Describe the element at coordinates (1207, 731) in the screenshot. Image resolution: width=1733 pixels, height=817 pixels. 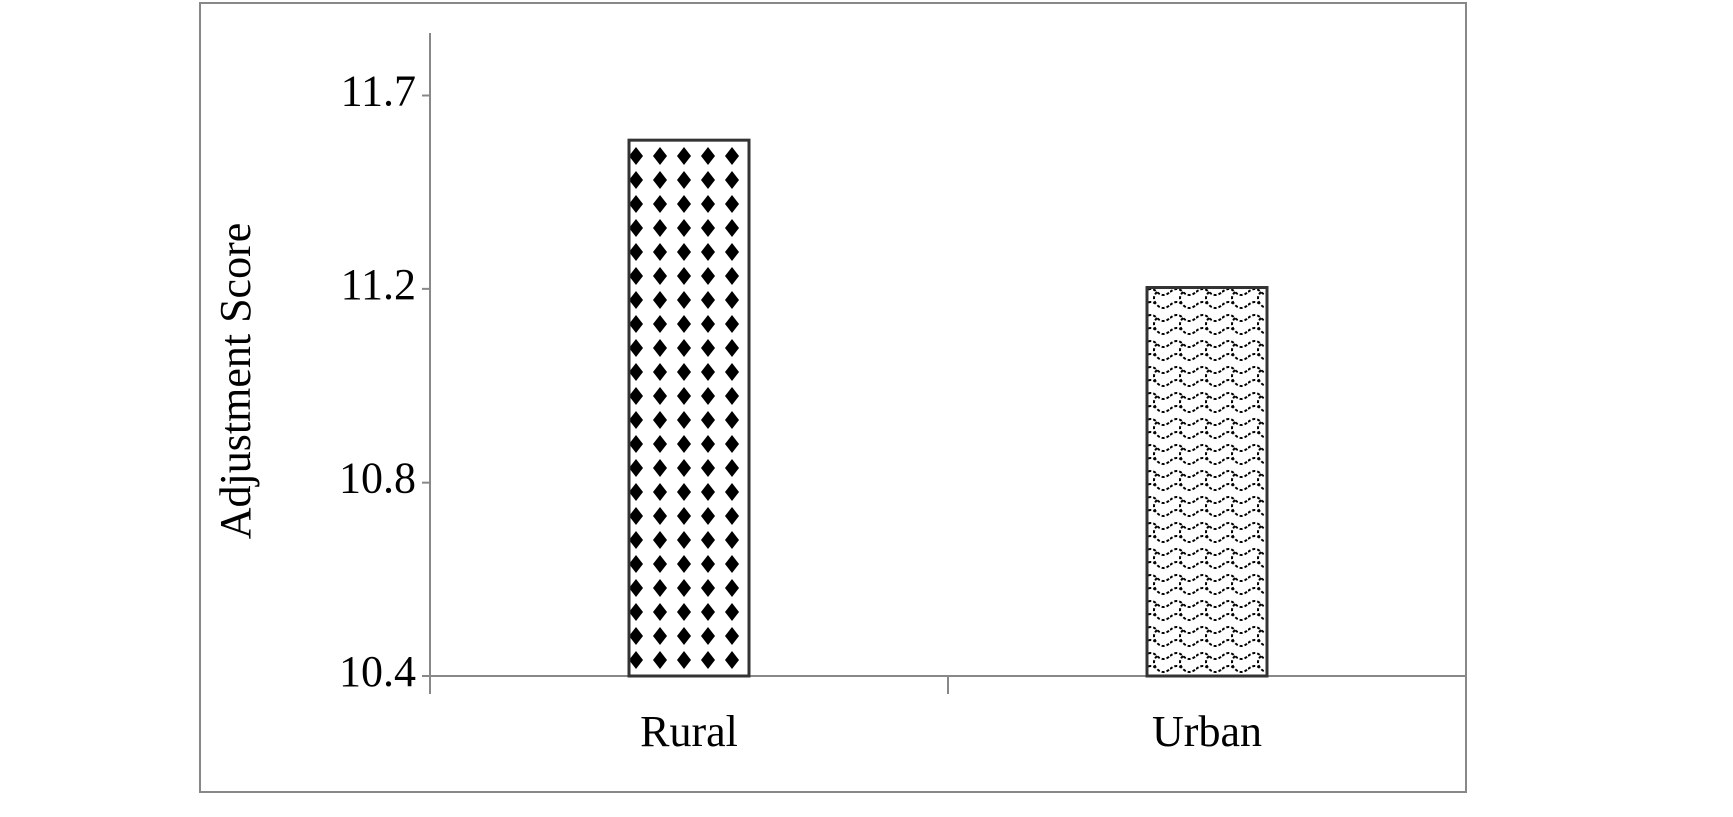
I see `x-tick-label: Urban` at that location.